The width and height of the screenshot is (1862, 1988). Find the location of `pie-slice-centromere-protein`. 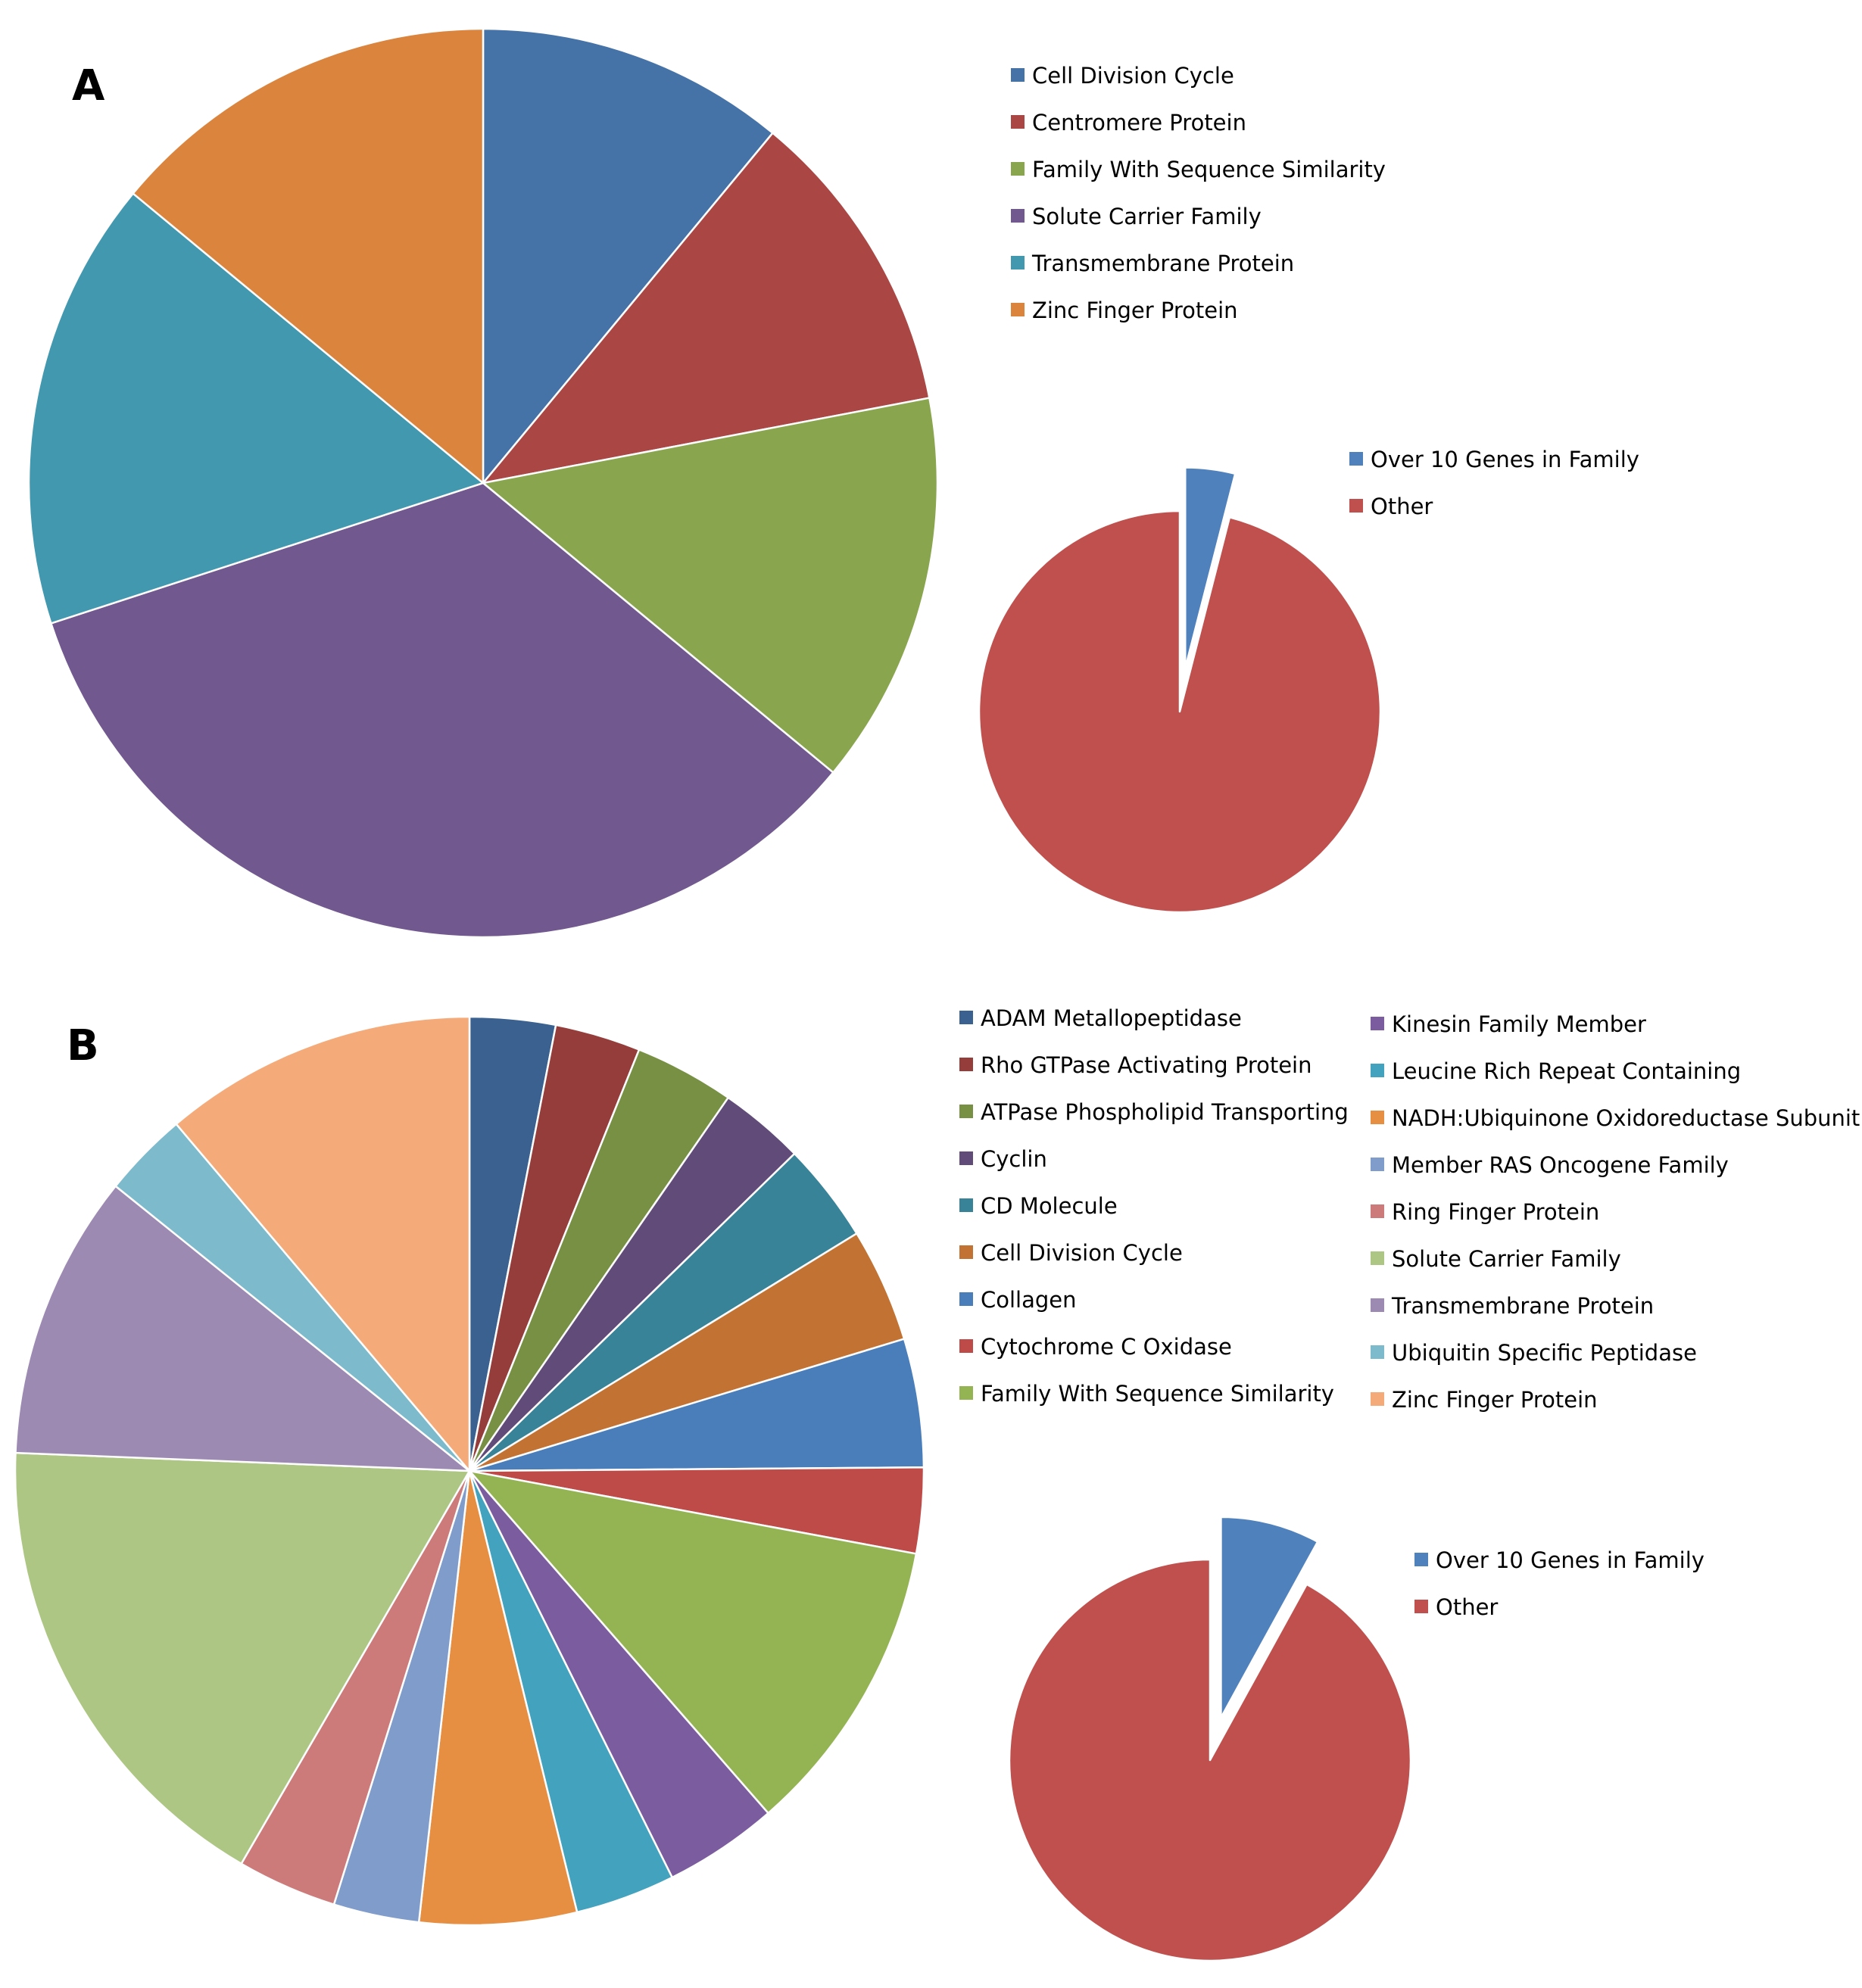

pie-slice-centromere-protein is located at coordinates (707, 309).